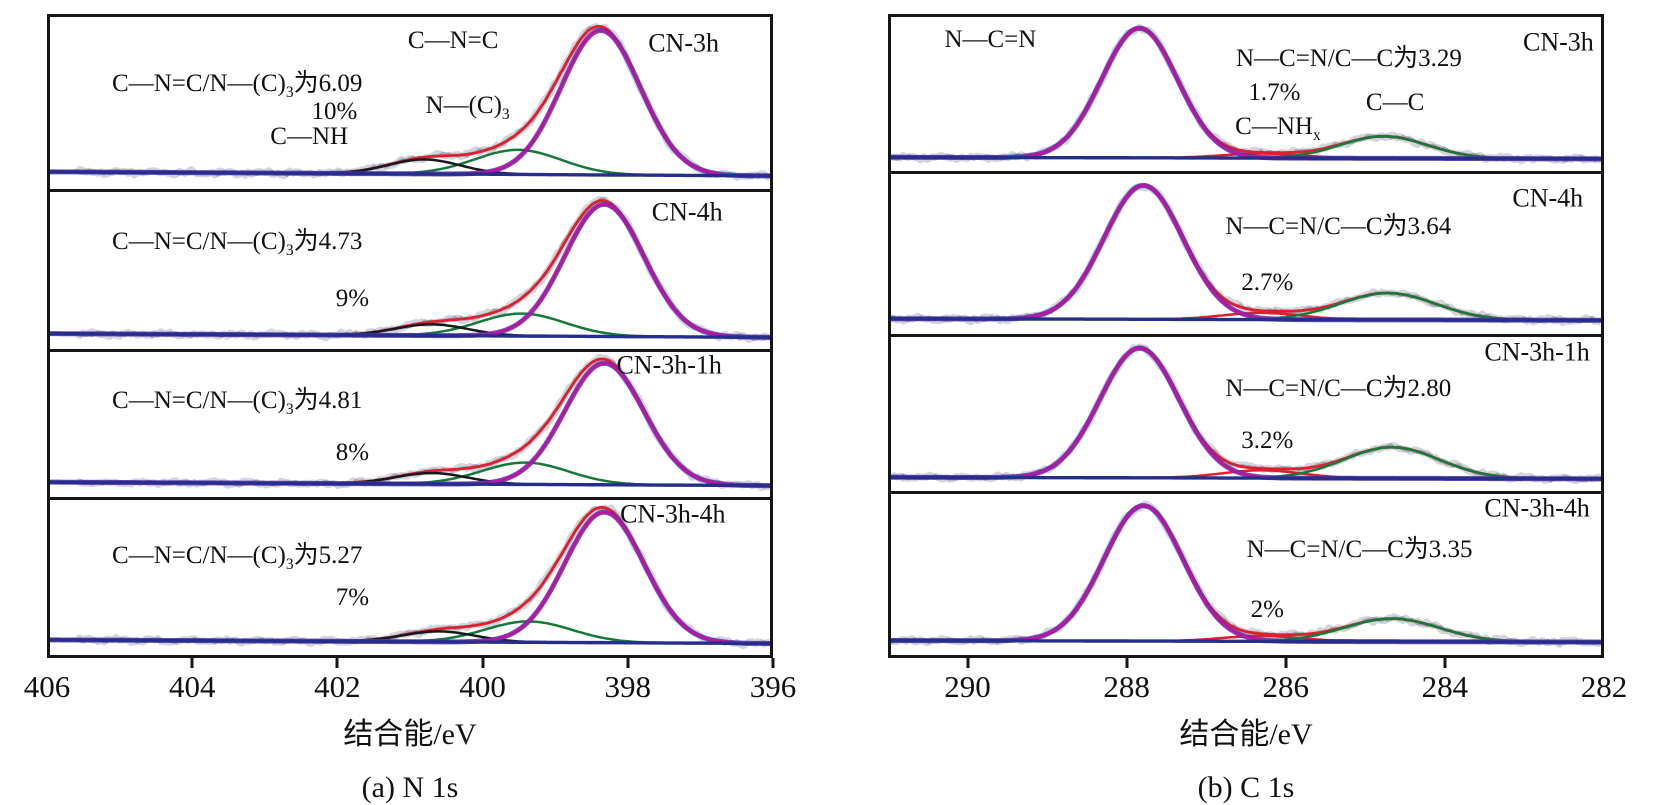 The width and height of the screenshot is (1664, 805). I want to click on percent-label: 2%, so click(1267, 609).